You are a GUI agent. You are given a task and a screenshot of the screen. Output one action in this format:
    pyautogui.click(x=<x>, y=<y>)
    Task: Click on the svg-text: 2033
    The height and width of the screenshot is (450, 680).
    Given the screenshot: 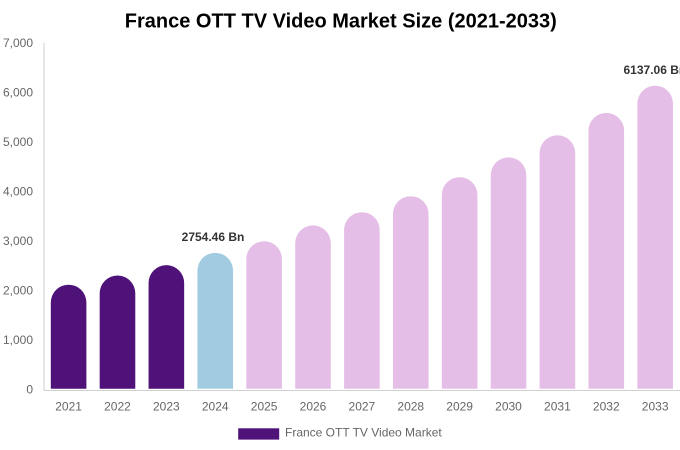 What is the action you would take?
    pyautogui.click(x=655, y=407)
    